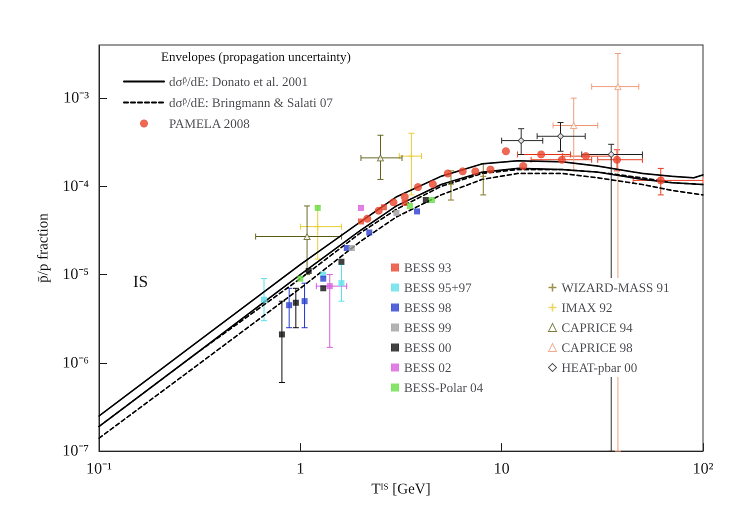 This screenshot has width=729, height=510. What do you see at coordinates (428, 347) in the screenshot?
I see `legend-label: BESS 00` at bounding box center [428, 347].